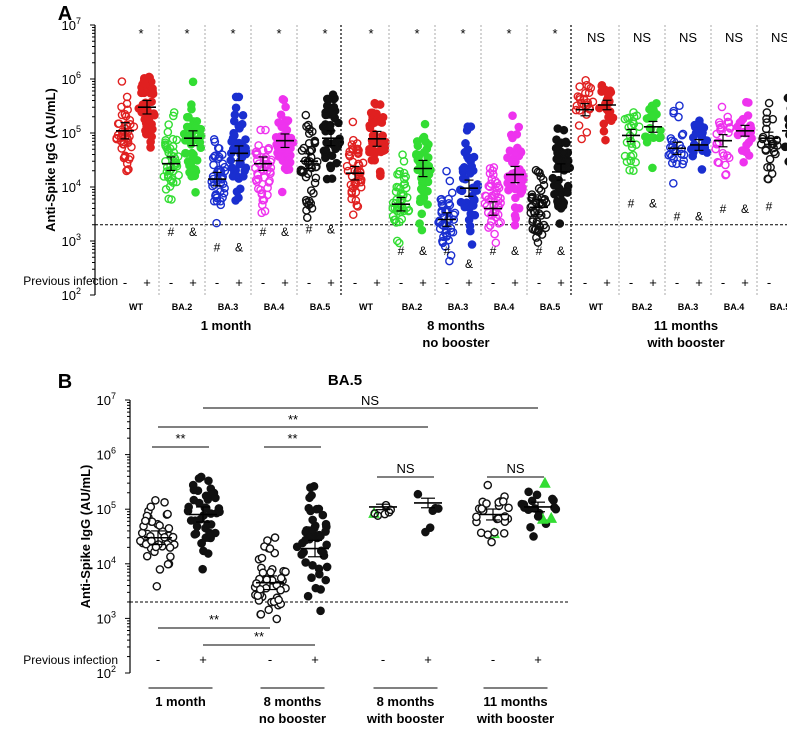  What do you see at coordinates (70, 281) in the screenshot?
I see `panel-a-previous-infection-label: Previous infection` at bounding box center [70, 281].